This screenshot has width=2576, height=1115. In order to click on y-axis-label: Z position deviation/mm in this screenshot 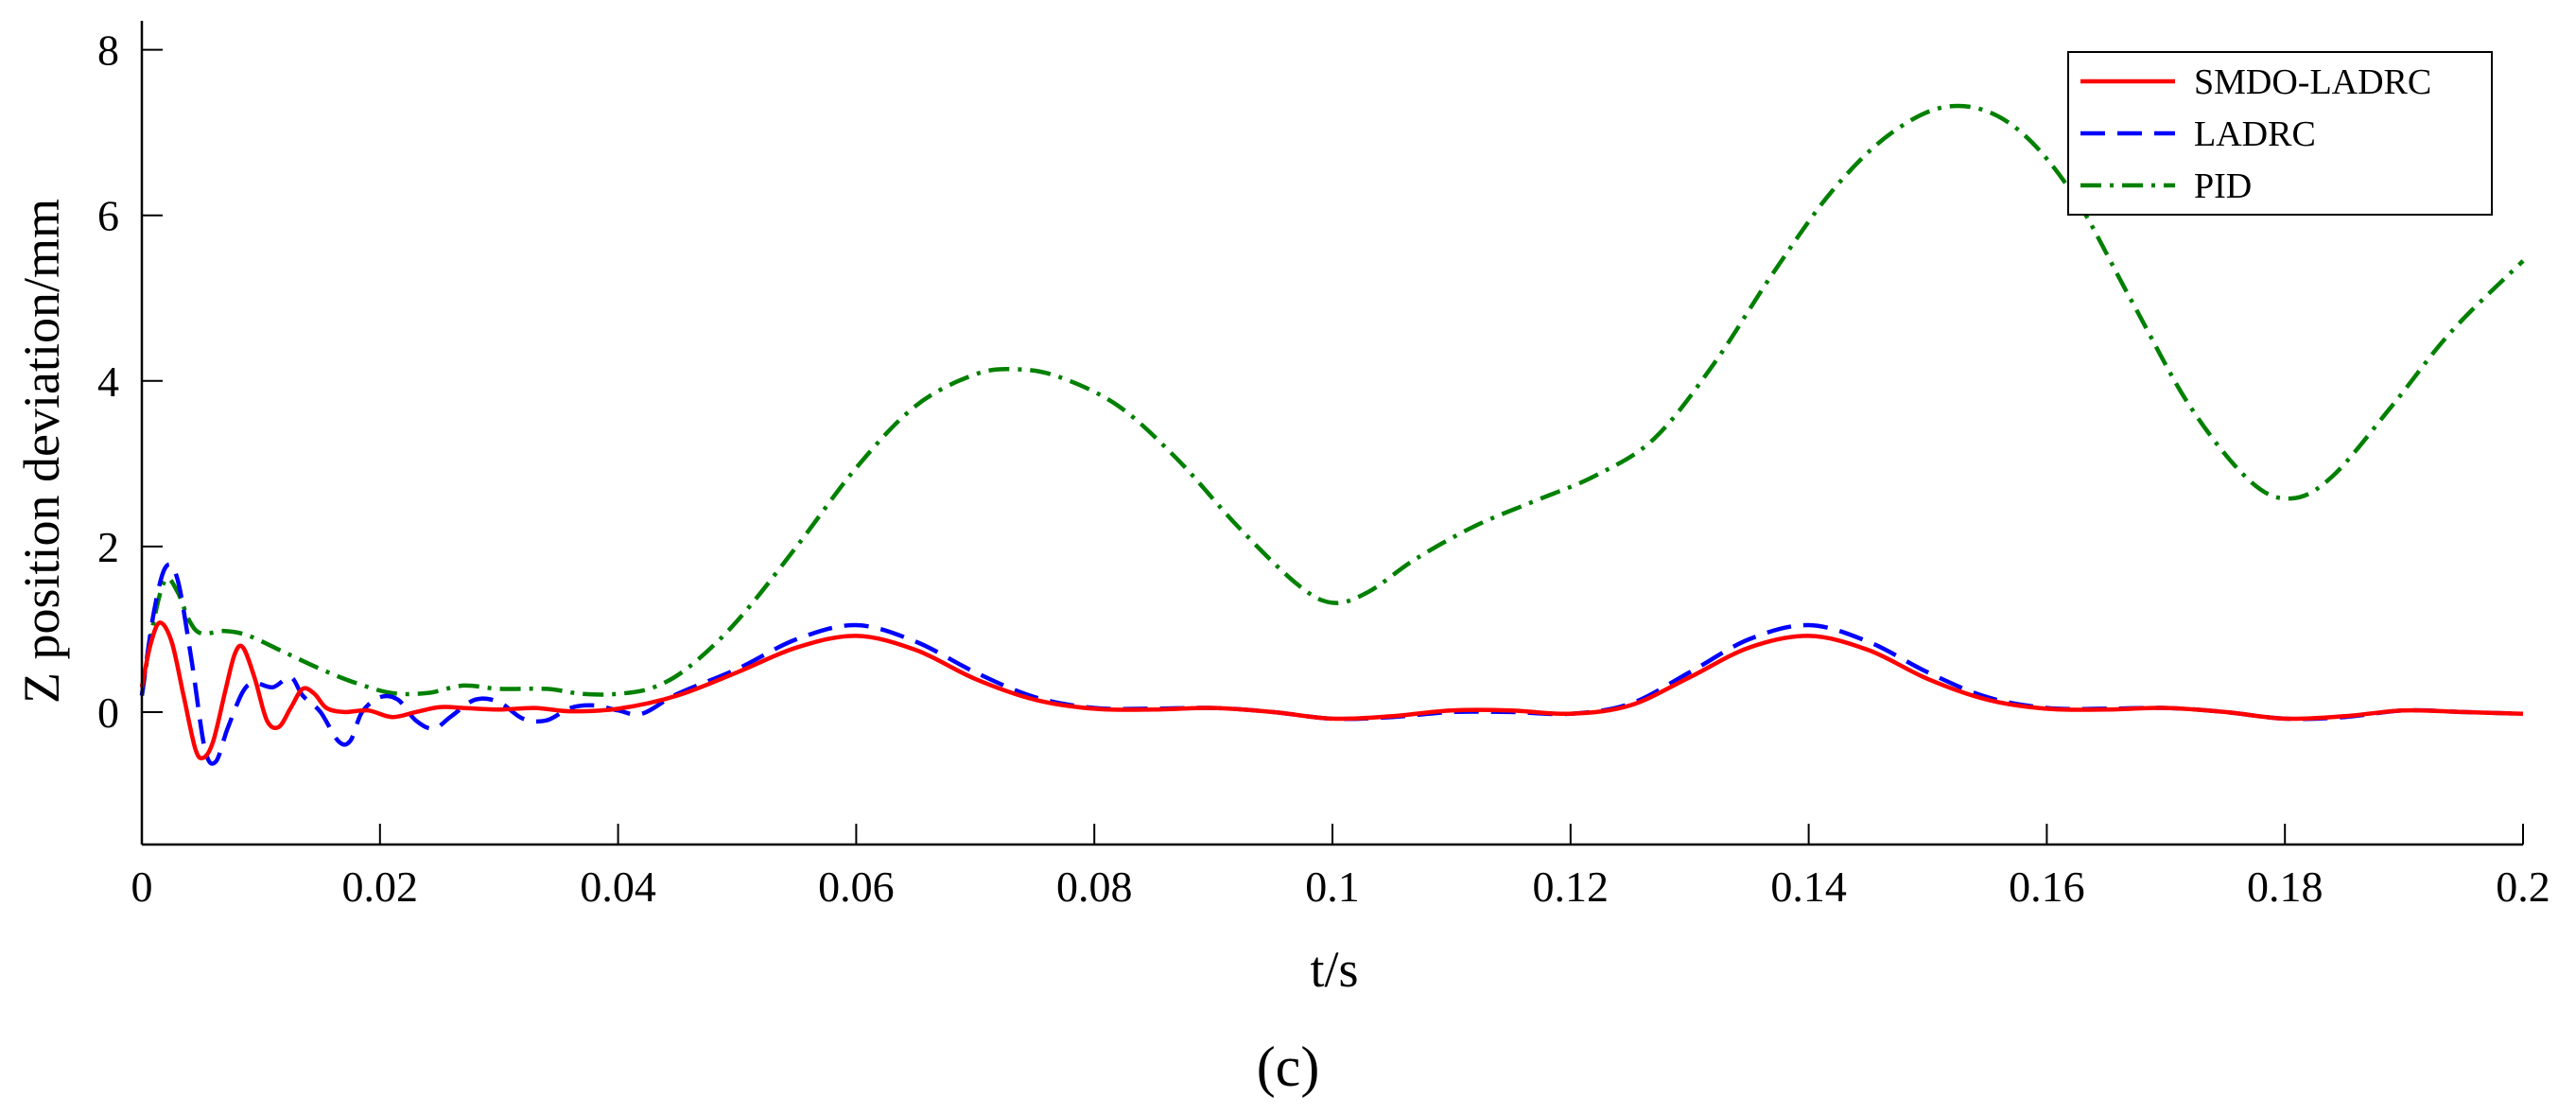, I will do `click(41, 451)`.